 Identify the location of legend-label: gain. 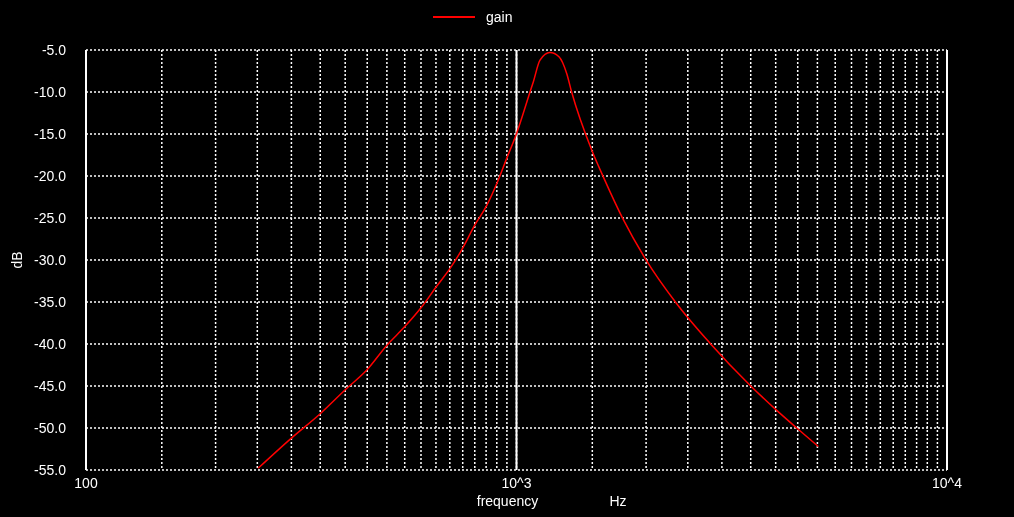
(499, 17).